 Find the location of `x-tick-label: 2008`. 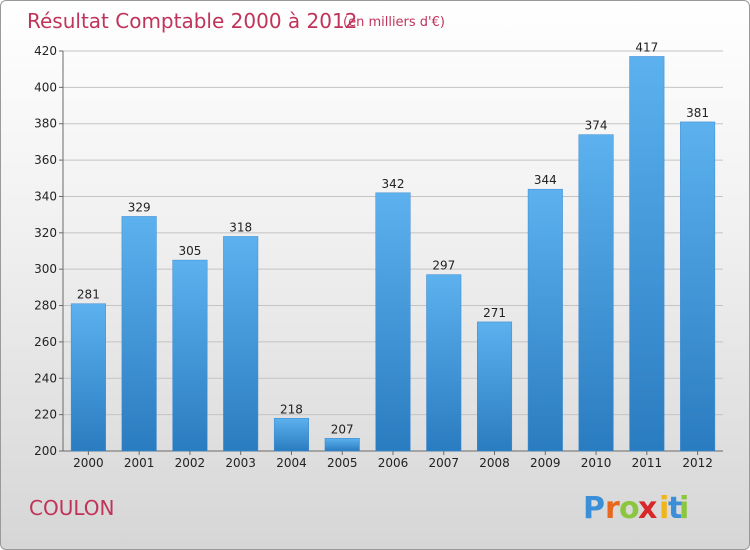

x-tick-label: 2008 is located at coordinates (494, 463).